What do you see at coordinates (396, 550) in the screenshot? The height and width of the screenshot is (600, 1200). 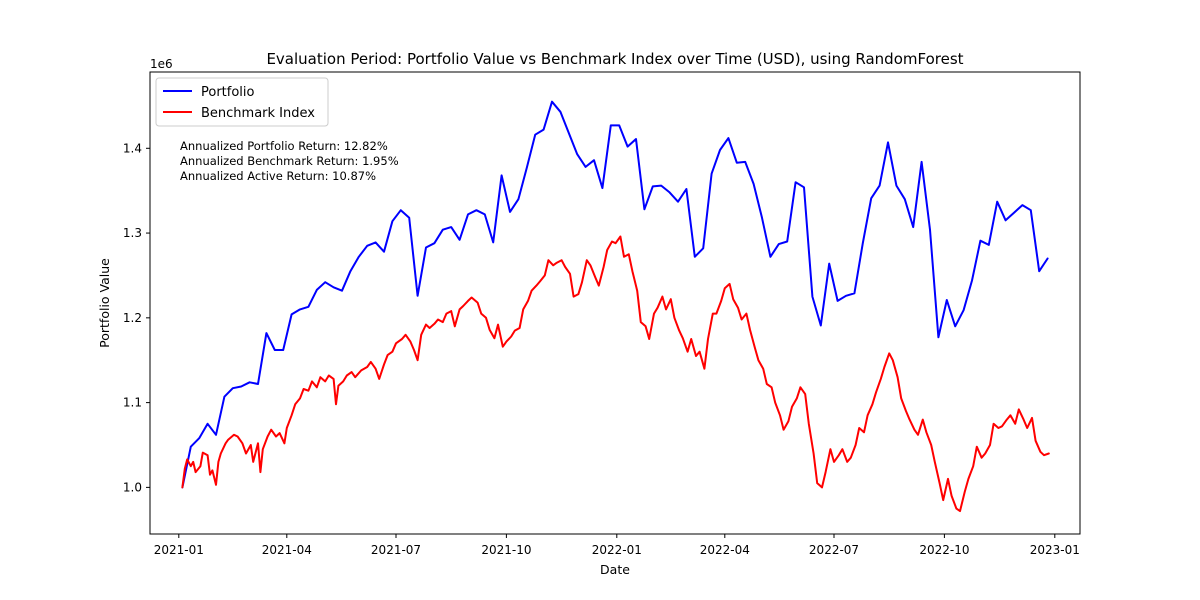 I see `x-tick-label: 2021-07` at bounding box center [396, 550].